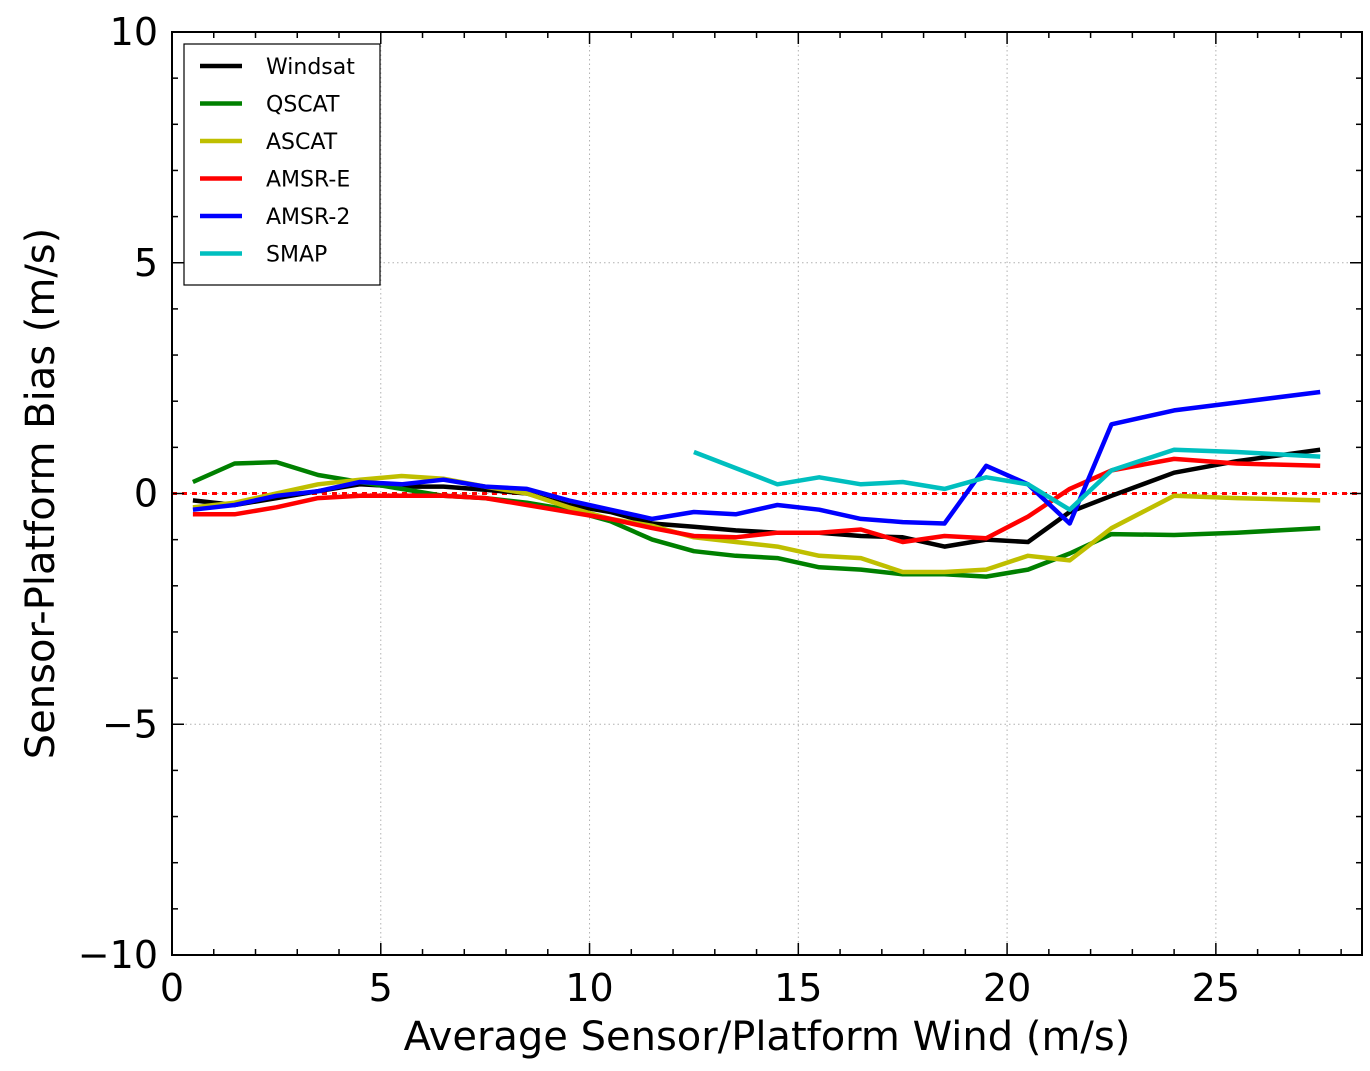 The width and height of the screenshot is (1370, 1071). Describe the element at coordinates (130, 724) in the screenshot. I see `y-tick-label: −5` at that location.